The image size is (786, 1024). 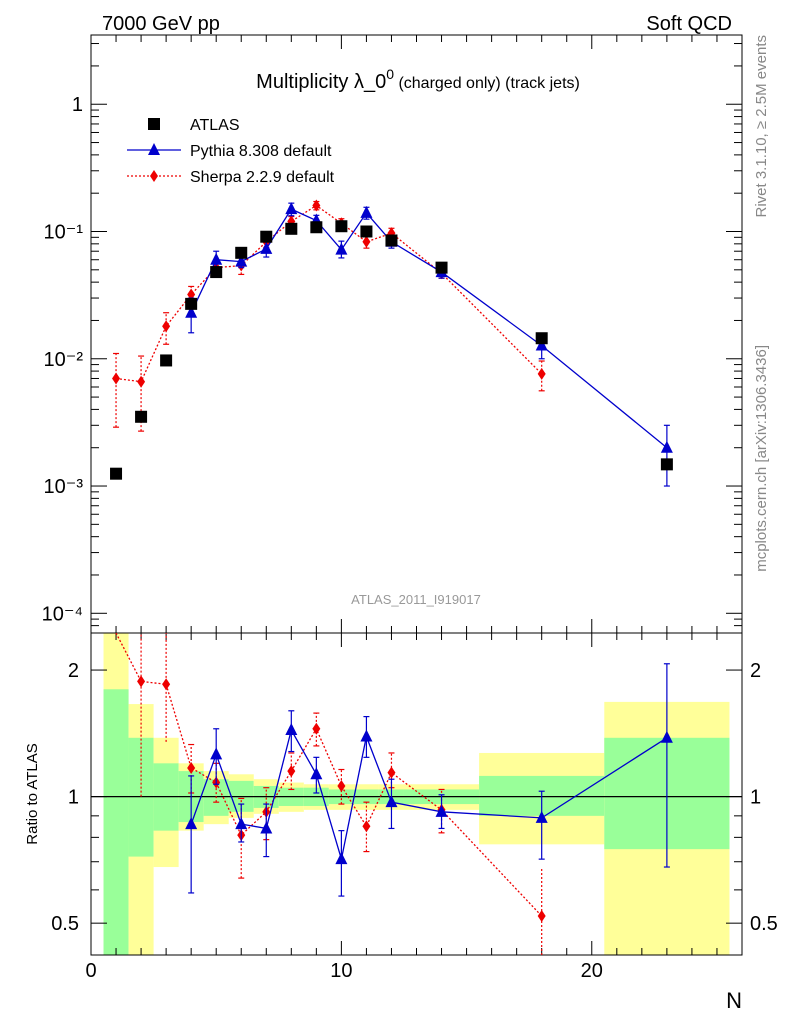 I want to click on legend-label: Sherpa 2.2.9 default, so click(x=262, y=177).